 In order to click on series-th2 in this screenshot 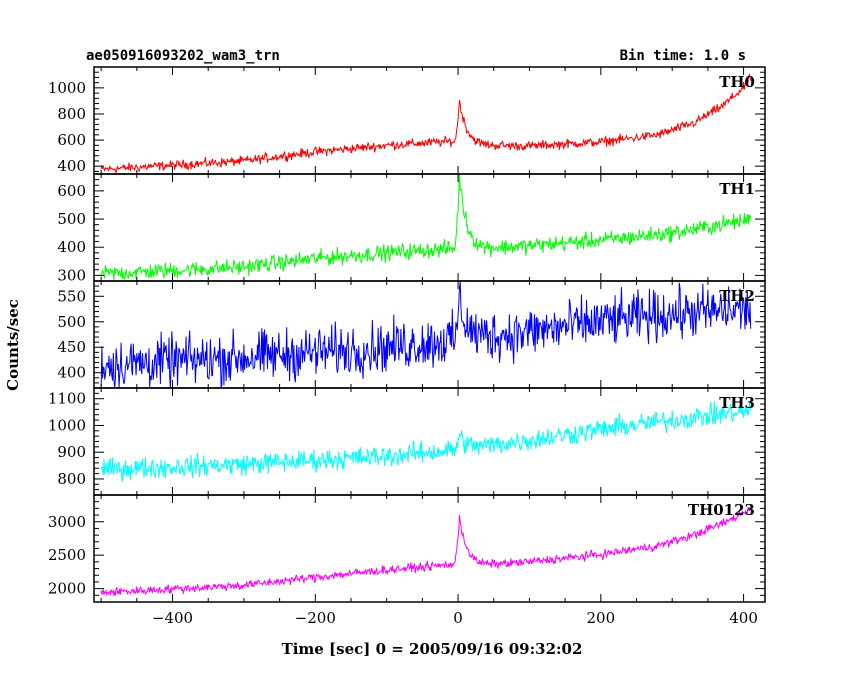, I will do `click(426, 334)`.